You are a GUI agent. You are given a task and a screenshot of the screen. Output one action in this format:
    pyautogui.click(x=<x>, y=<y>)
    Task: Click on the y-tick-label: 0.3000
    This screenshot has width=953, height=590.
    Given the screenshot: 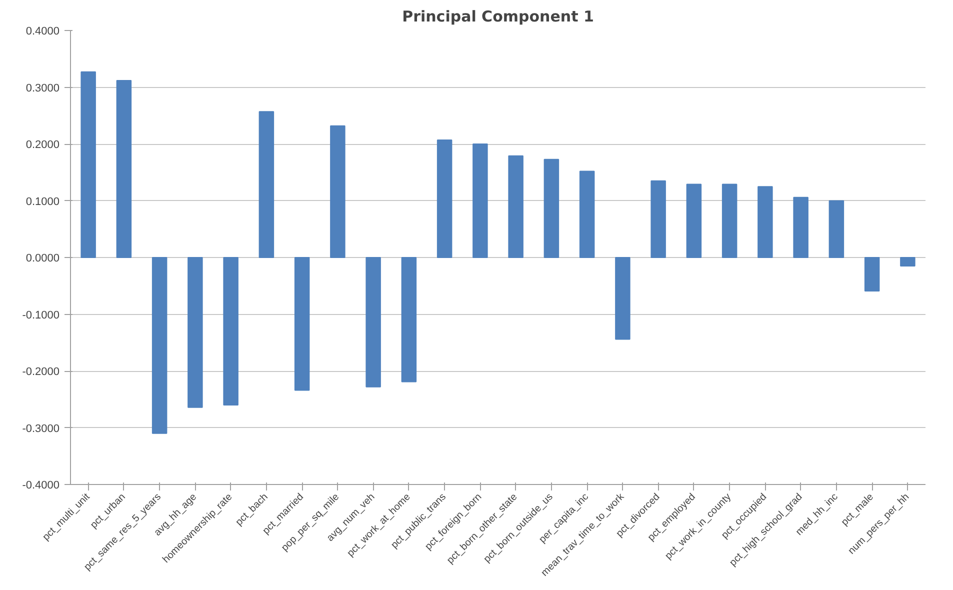 What is the action you would take?
    pyautogui.click(x=43, y=88)
    